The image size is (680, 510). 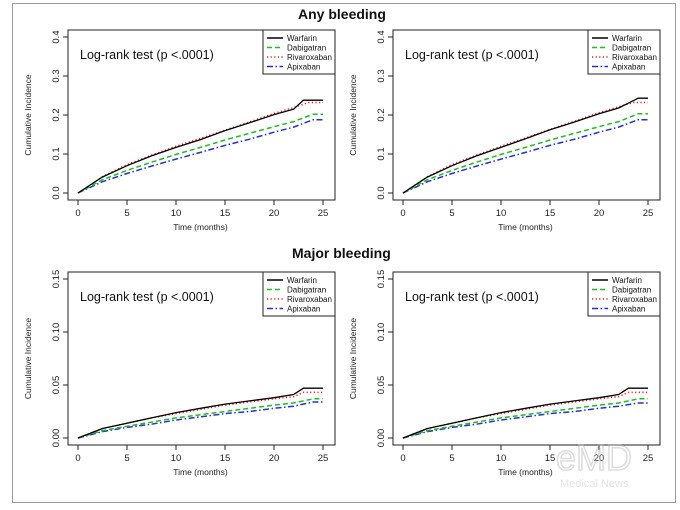 What do you see at coordinates (342, 14) in the screenshot?
I see `section-title-any-bleeding: Any bleeding` at bounding box center [342, 14].